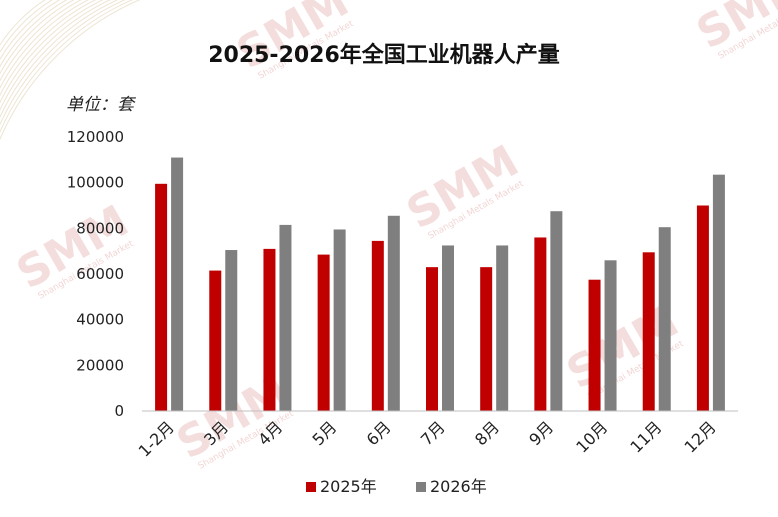  What do you see at coordinates (700, 436) in the screenshot?
I see `x-category-label: 12月` at bounding box center [700, 436].